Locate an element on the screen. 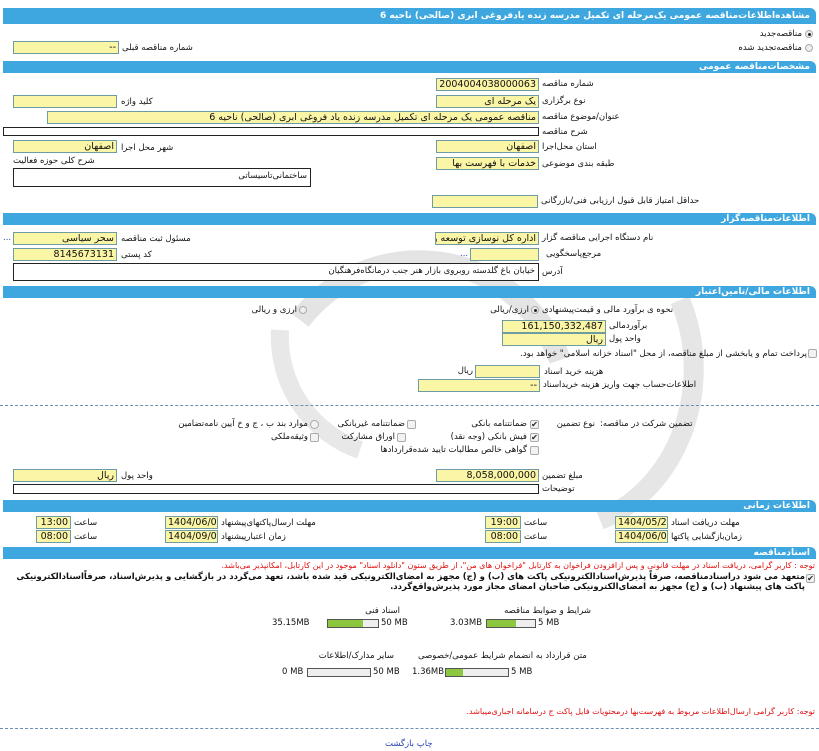 The width and height of the screenshot is (819, 751). nonbank-guarantee-checkbox is located at coordinates (411, 424).